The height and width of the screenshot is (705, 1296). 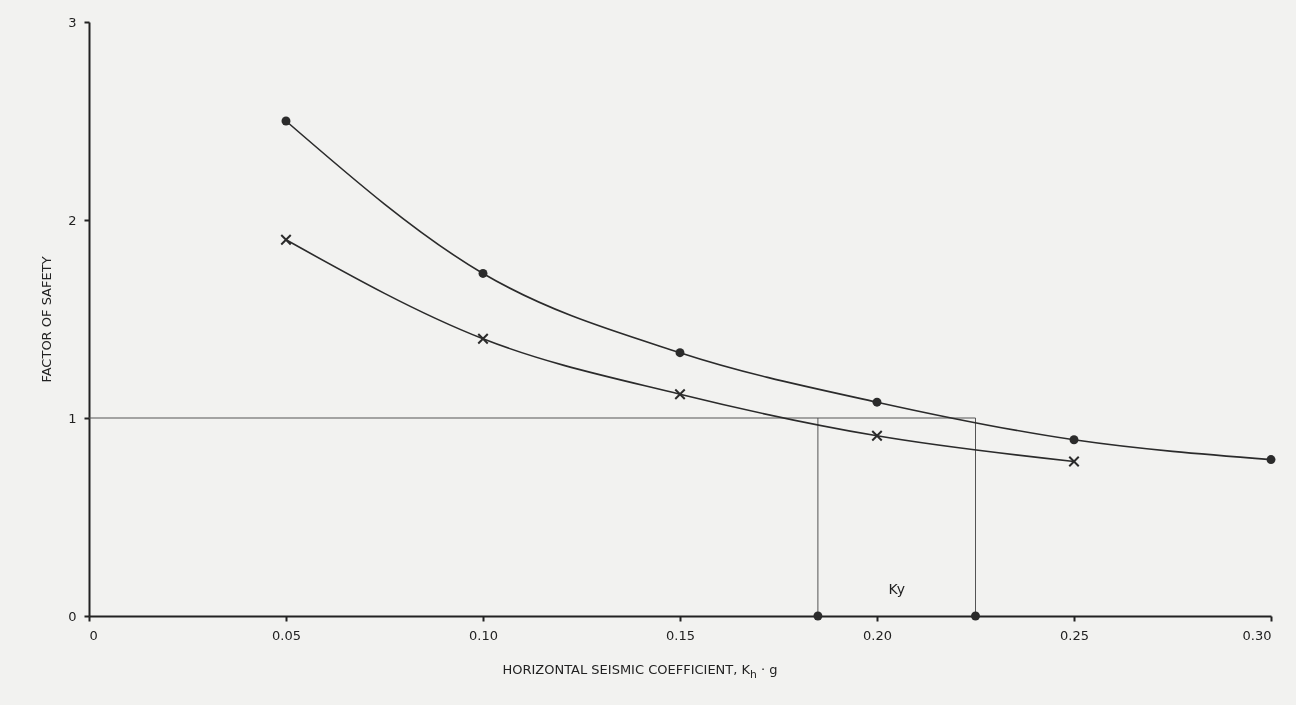 I want to click on x-tick-label: 0.30, so click(x=1257, y=635).